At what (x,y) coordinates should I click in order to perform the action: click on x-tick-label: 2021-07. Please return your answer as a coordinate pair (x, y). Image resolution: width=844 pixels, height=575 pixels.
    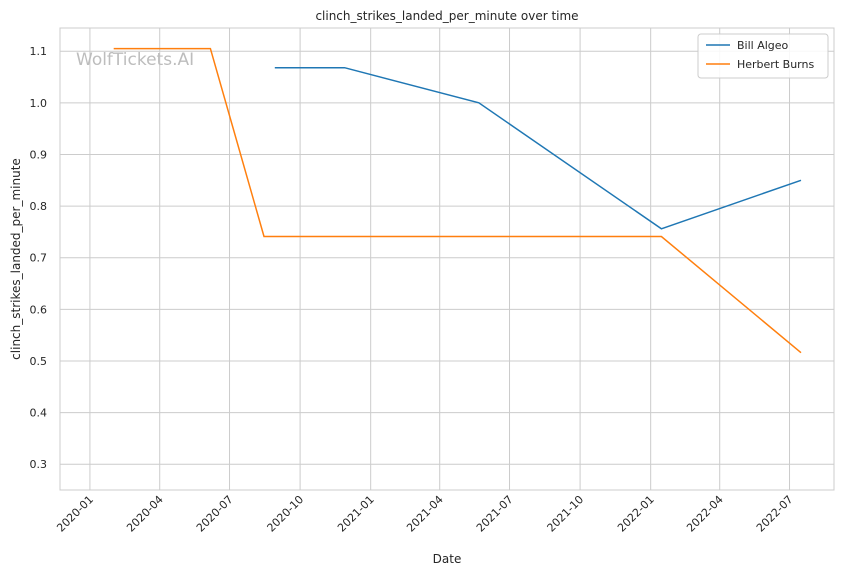
    Looking at the image, I should click on (495, 514).